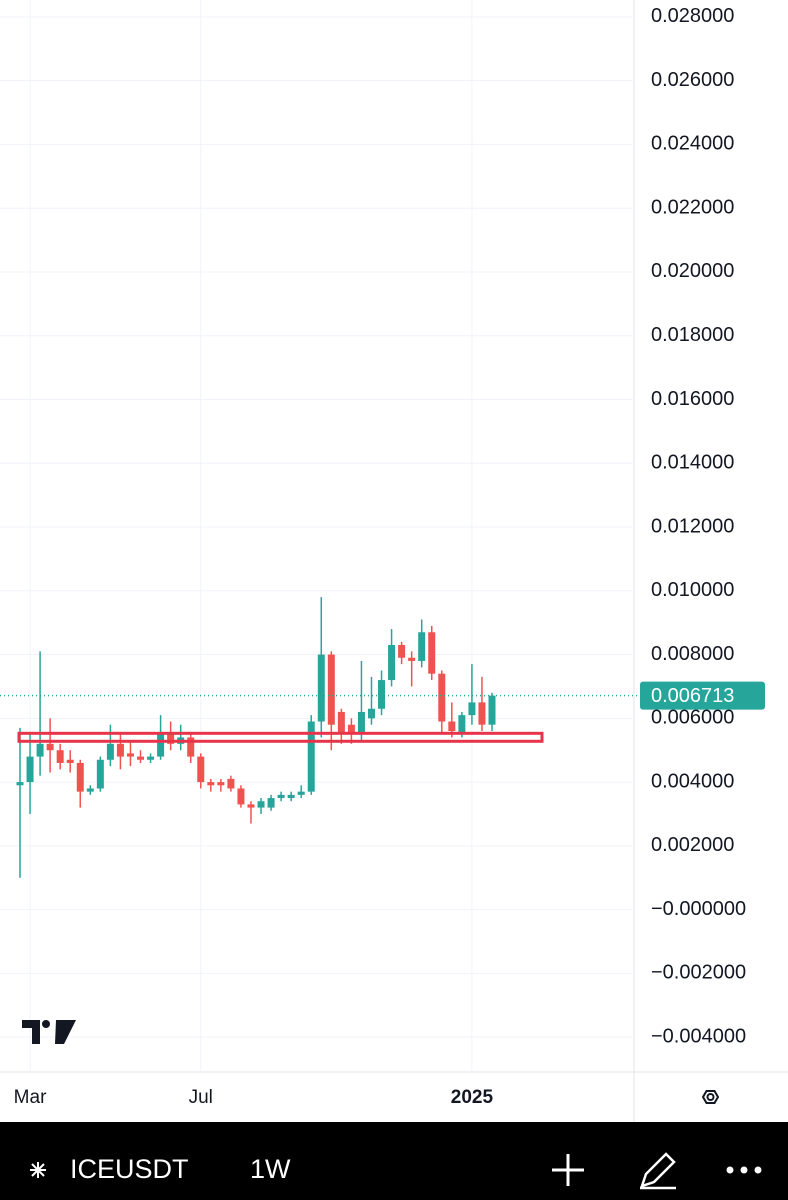 This screenshot has height=1200, width=788. Describe the element at coordinates (744, 1170) in the screenshot. I see `more-button` at that location.